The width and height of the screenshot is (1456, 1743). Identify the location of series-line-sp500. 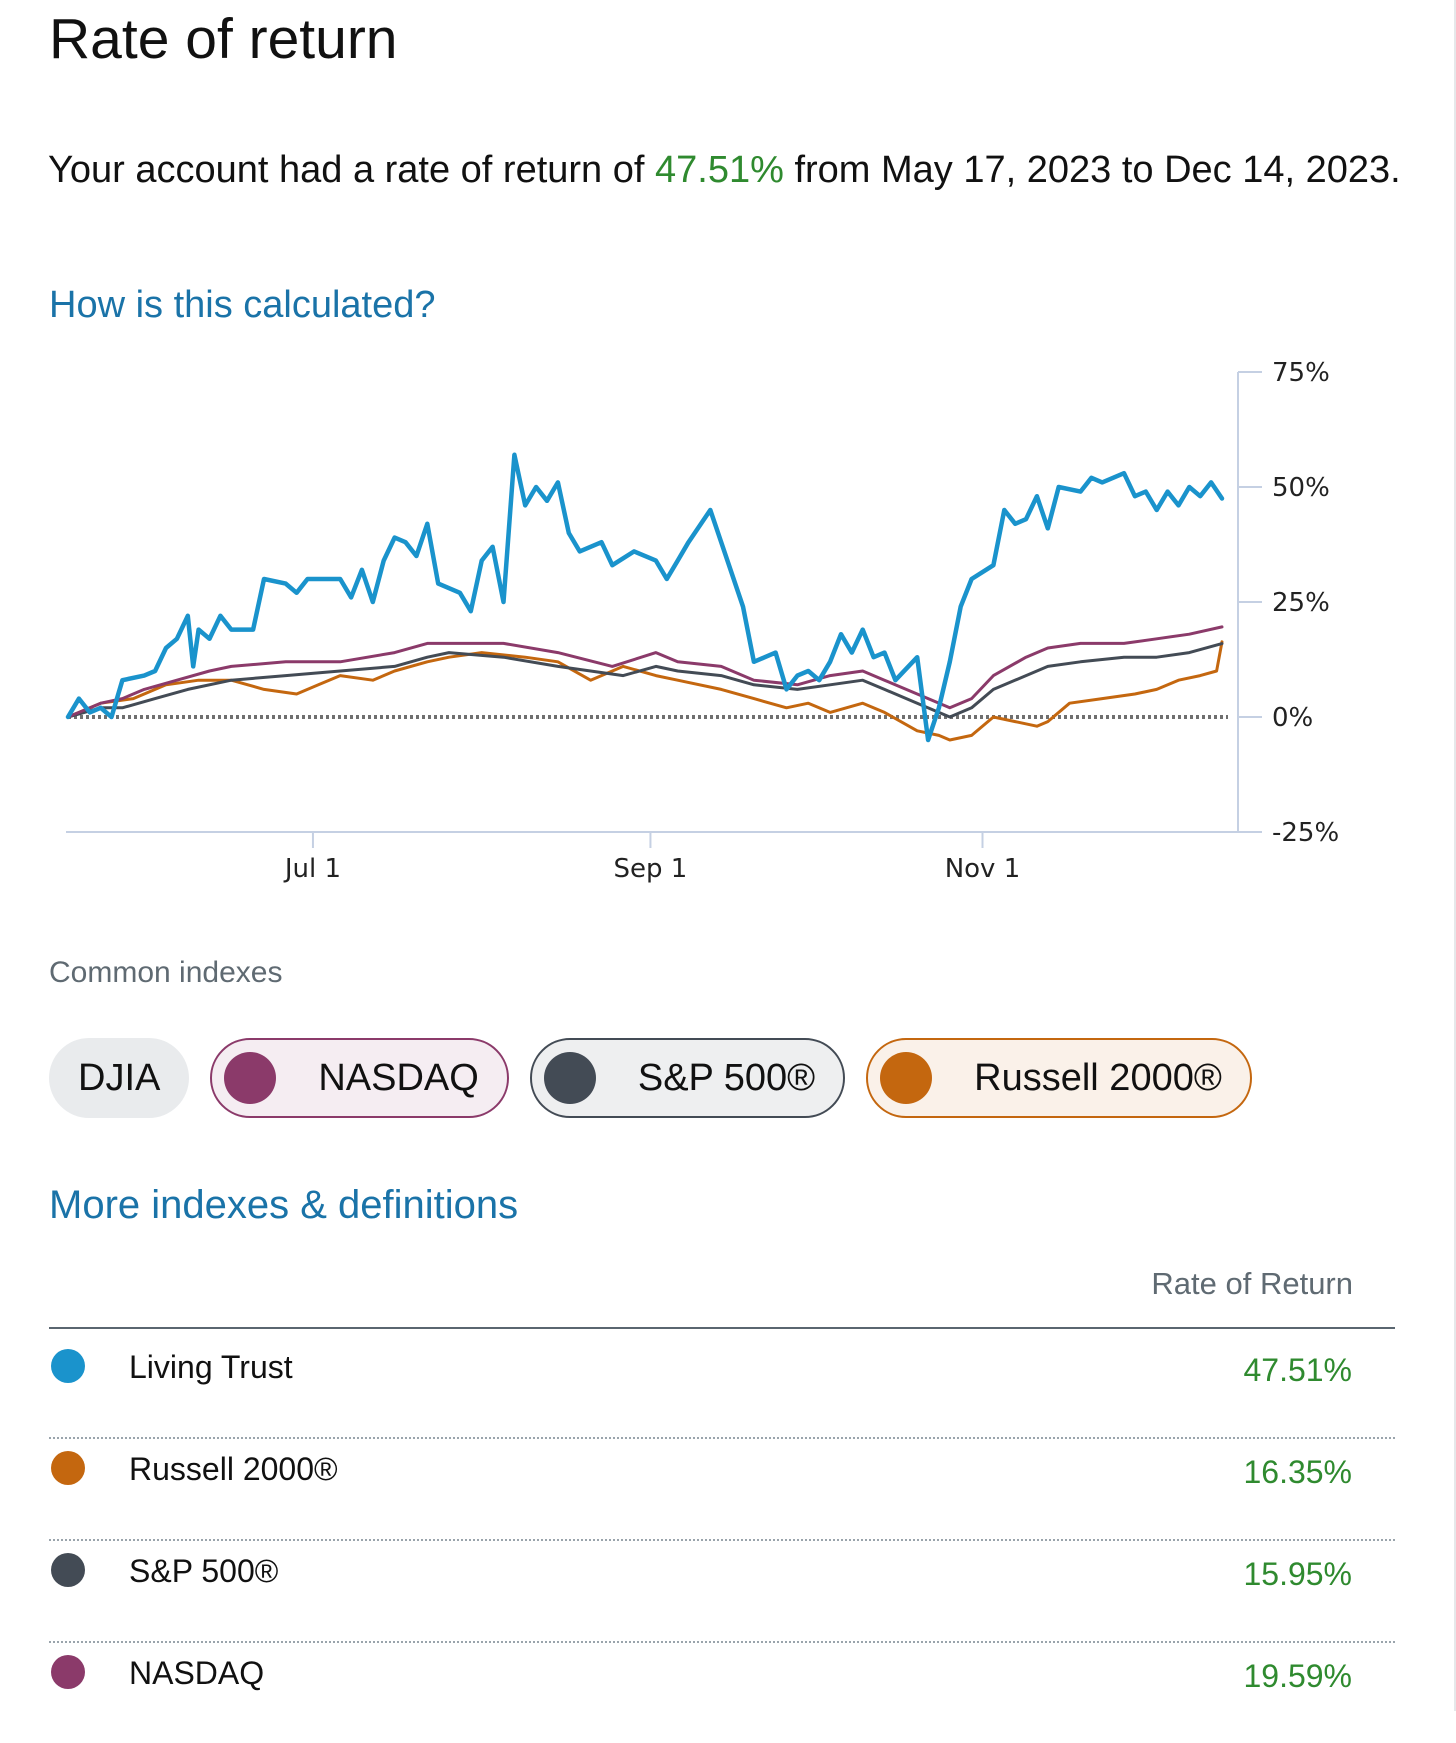
(645, 680).